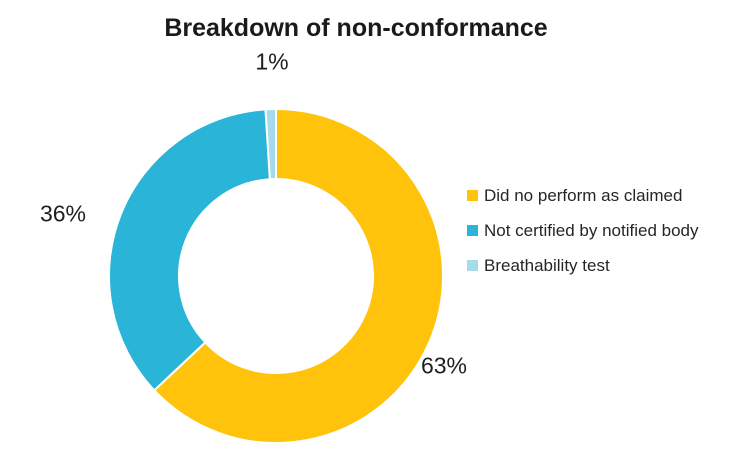 This screenshot has width=750, height=463. I want to click on chart-title: Breakdown of non-conformance, so click(356, 28).